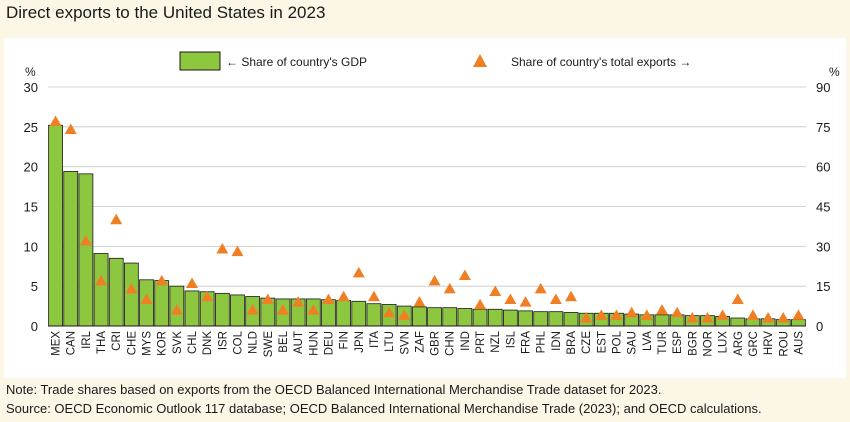 The height and width of the screenshot is (422, 850). Describe the element at coordinates (298, 301) in the screenshot. I see `marker-aut` at that location.